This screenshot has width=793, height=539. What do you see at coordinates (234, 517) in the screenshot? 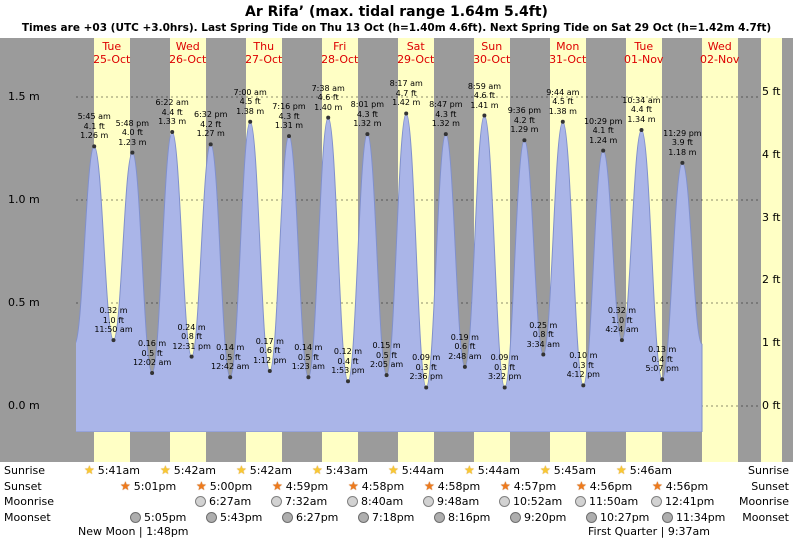
I see `moonset-entry: 5:43pm` at bounding box center [234, 517].